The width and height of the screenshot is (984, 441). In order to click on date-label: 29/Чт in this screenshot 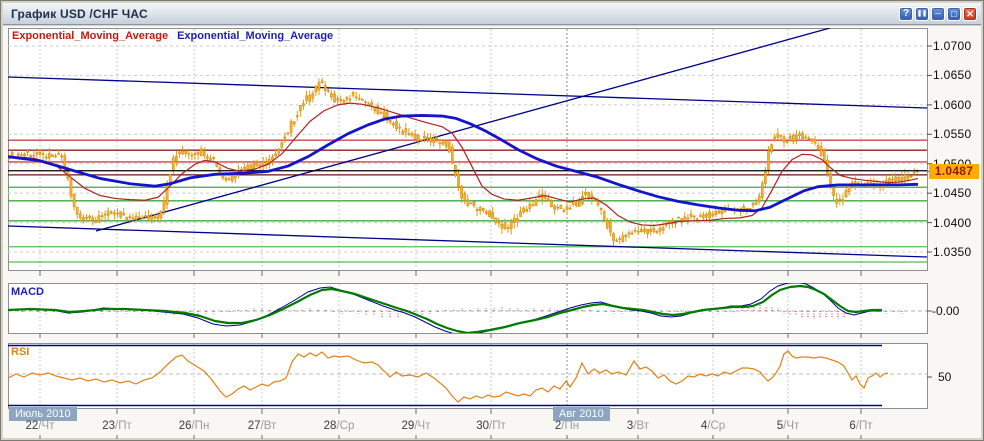, I will do `click(416, 426)`.